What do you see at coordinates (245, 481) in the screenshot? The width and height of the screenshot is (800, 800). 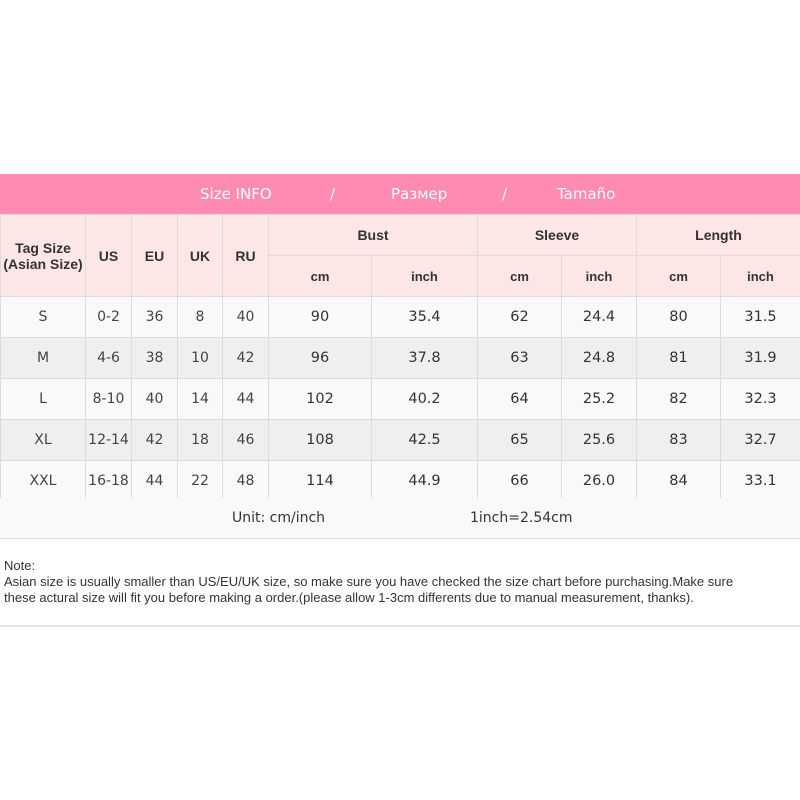 I see `cell-ru: 48` at bounding box center [245, 481].